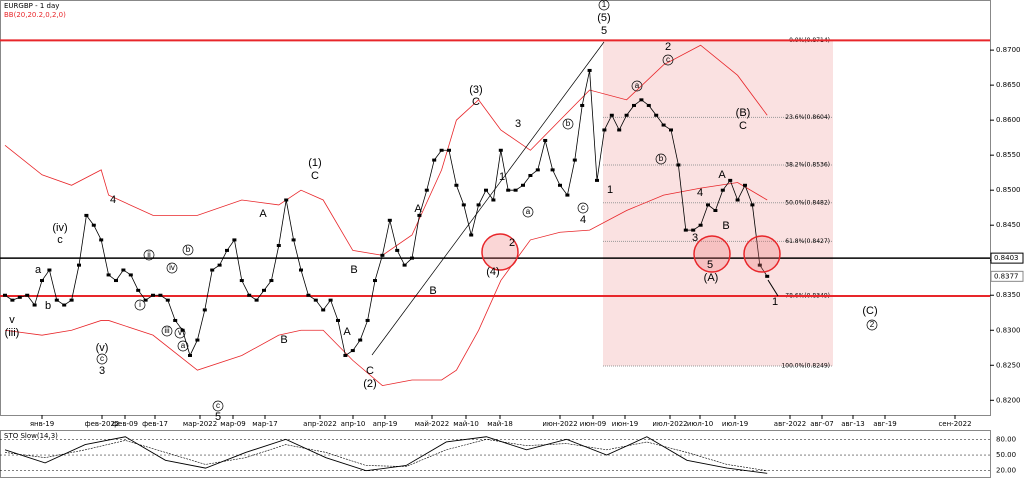 Image resolution: width=1024 pixels, height=479 pixels. Describe the element at coordinates (853, 424) in the screenshot. I see `x-tick-label: авг-13` at that location.